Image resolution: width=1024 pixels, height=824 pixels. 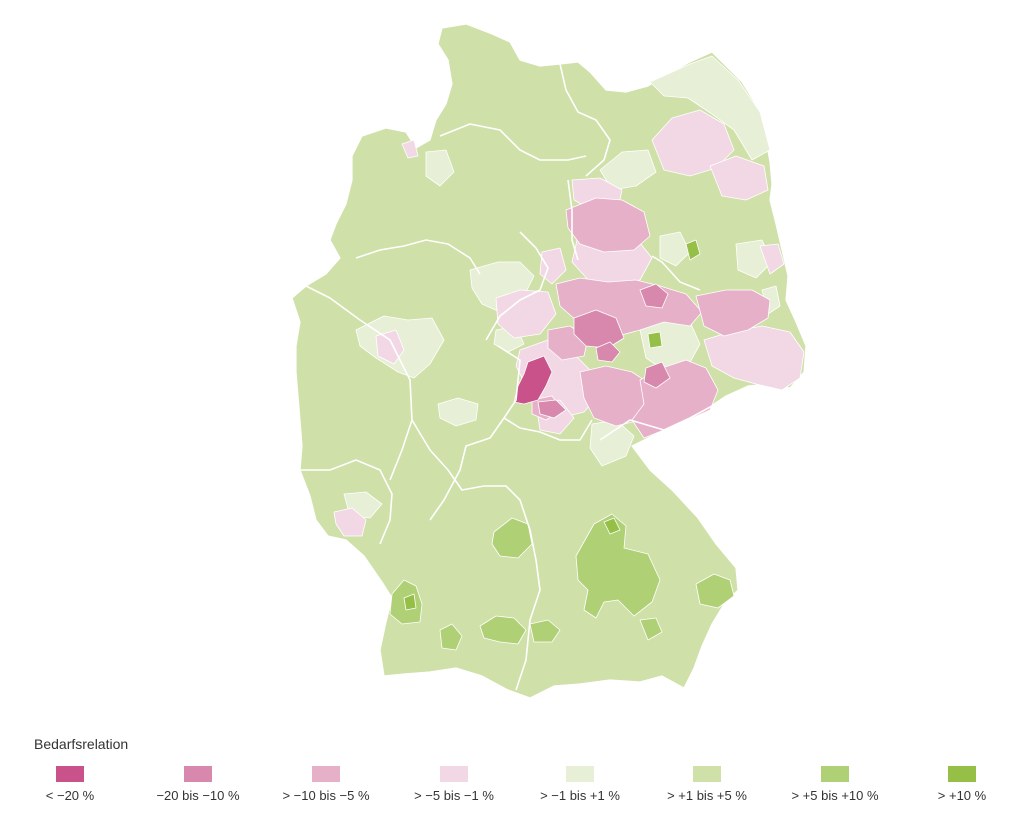 What do you see at coordinates (962, 795) in the screenshot?
I see `legend-label: > +10 %` at bounding box center [962, 795].